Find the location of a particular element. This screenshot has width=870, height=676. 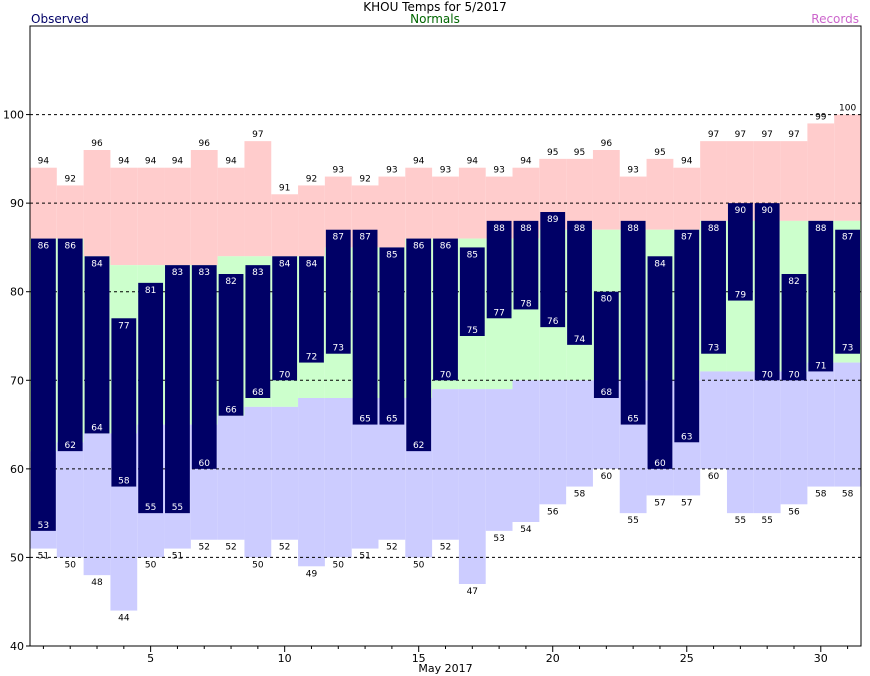

record-low-label: 53 is located at coordinates (498, 539).